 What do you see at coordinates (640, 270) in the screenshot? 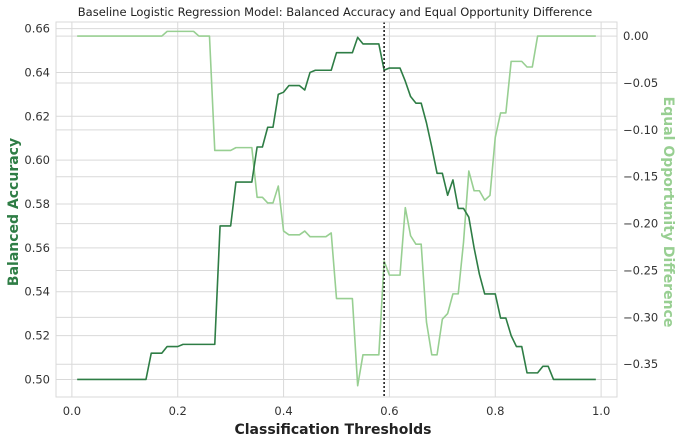
I see `right-y-tick-label: −0.25` at bounding box center [640, 270].